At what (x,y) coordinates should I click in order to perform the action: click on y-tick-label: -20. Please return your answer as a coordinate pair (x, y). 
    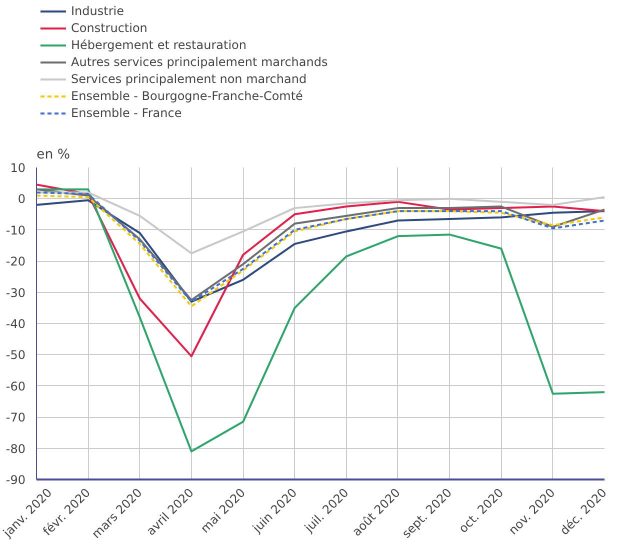
    Looking at the image, I should click on (16, 261).